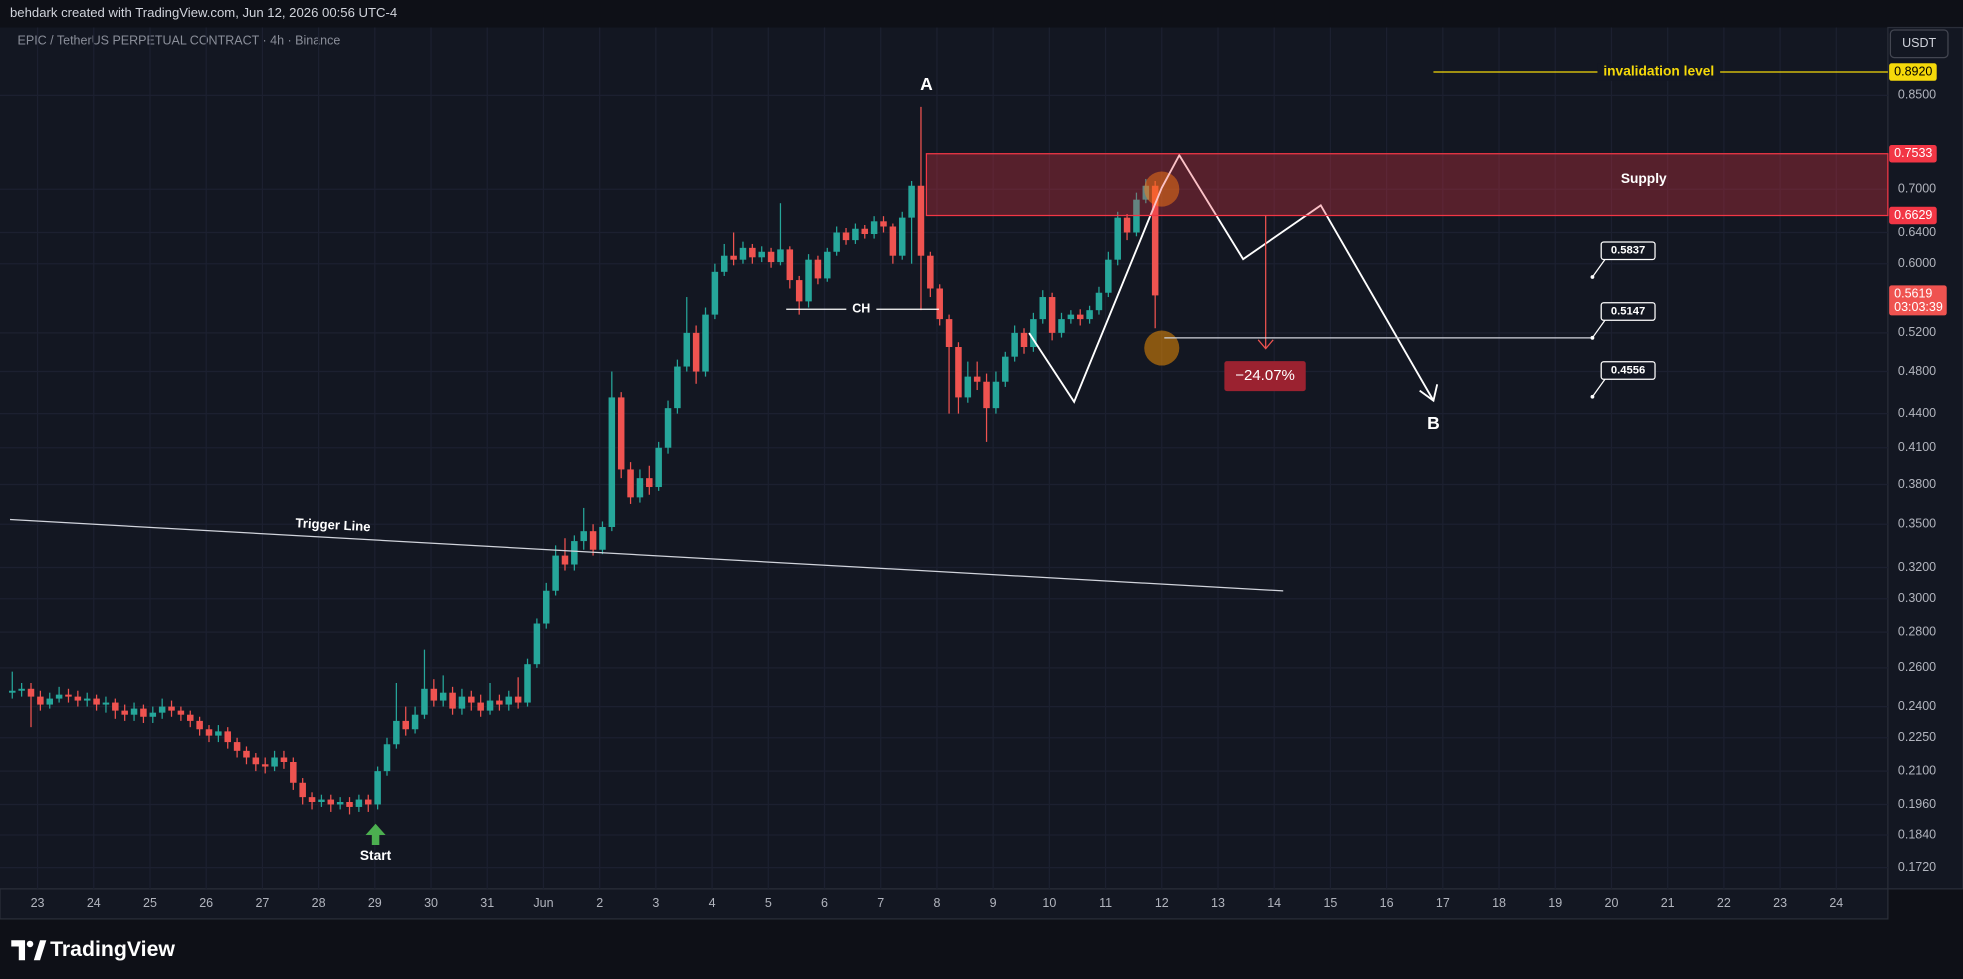  Describe the element at coordinates (1628, 370) in the screenshot. I see `target-label: 0.4556` at that location.